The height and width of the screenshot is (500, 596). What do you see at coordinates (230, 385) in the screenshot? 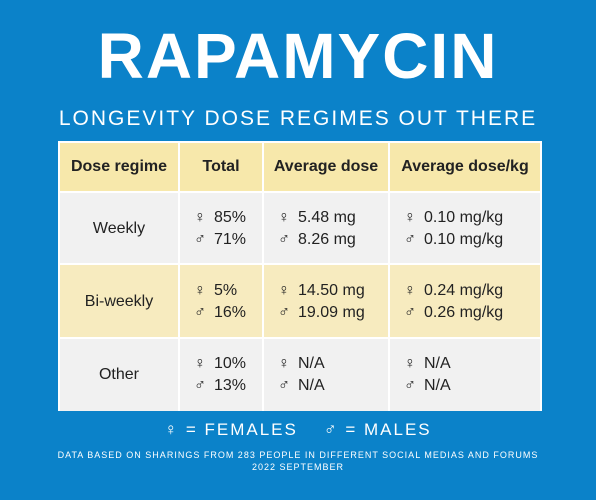
I see `male-value: 13%` at bounding box center [230, 385].